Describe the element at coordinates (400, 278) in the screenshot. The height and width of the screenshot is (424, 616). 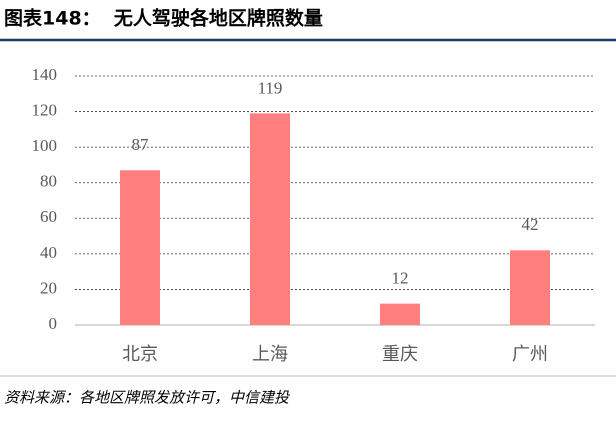
I see `value-label: 12` at that location.